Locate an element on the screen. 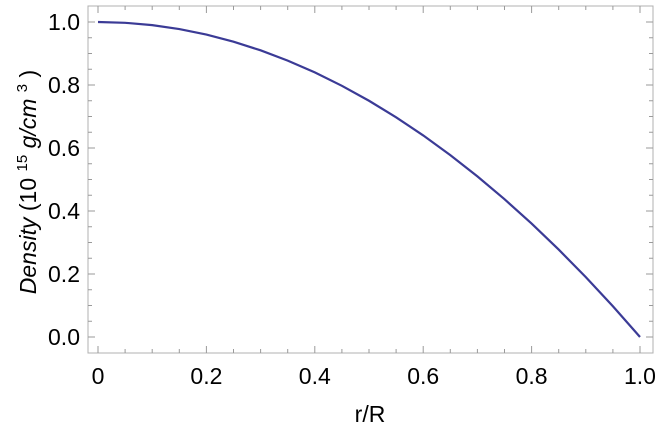 The height and width of the screenshot is (437, 664). y-tick-label: 1.0 is located at coordinates (64, 22).